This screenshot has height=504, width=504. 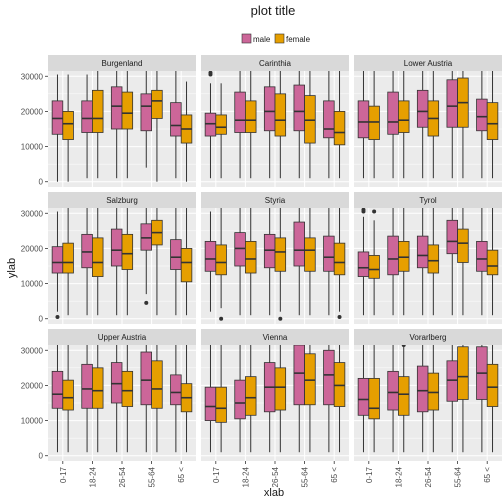 What do you see at coordinates (298, 39) in the screenshot?
I see `legend-label-female: female` at bounding box center [298, 39].